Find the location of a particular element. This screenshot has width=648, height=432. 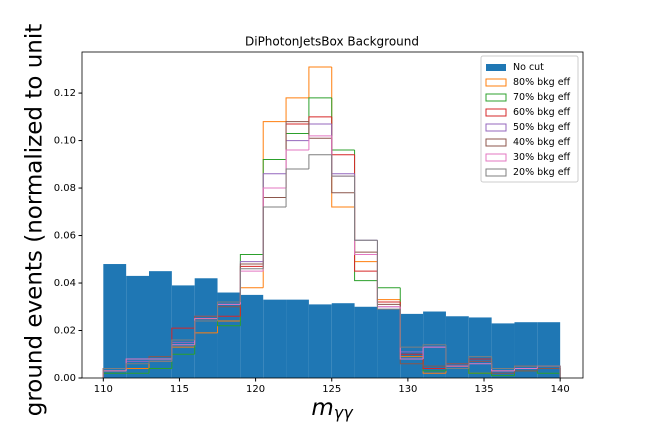

y-tick-label: 0.10 is located at coordinates (65, 141).